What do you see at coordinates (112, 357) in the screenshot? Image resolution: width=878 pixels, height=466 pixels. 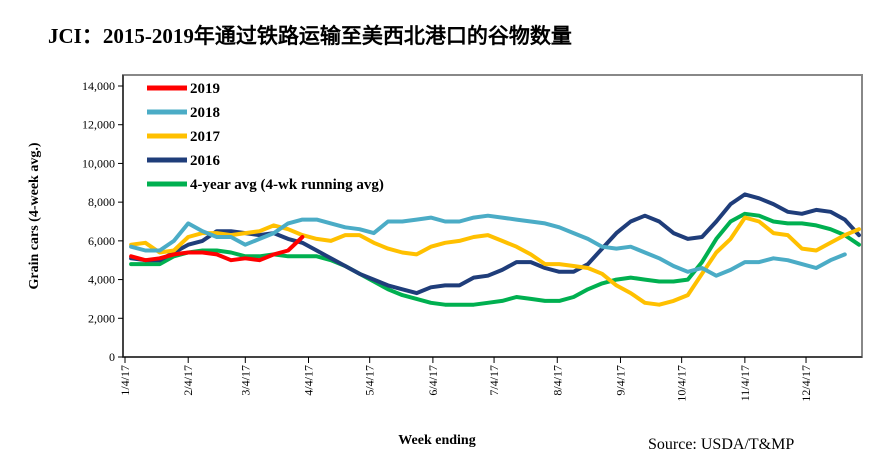 I see `y-tick-label: 0` at bounding box center [112, 357].